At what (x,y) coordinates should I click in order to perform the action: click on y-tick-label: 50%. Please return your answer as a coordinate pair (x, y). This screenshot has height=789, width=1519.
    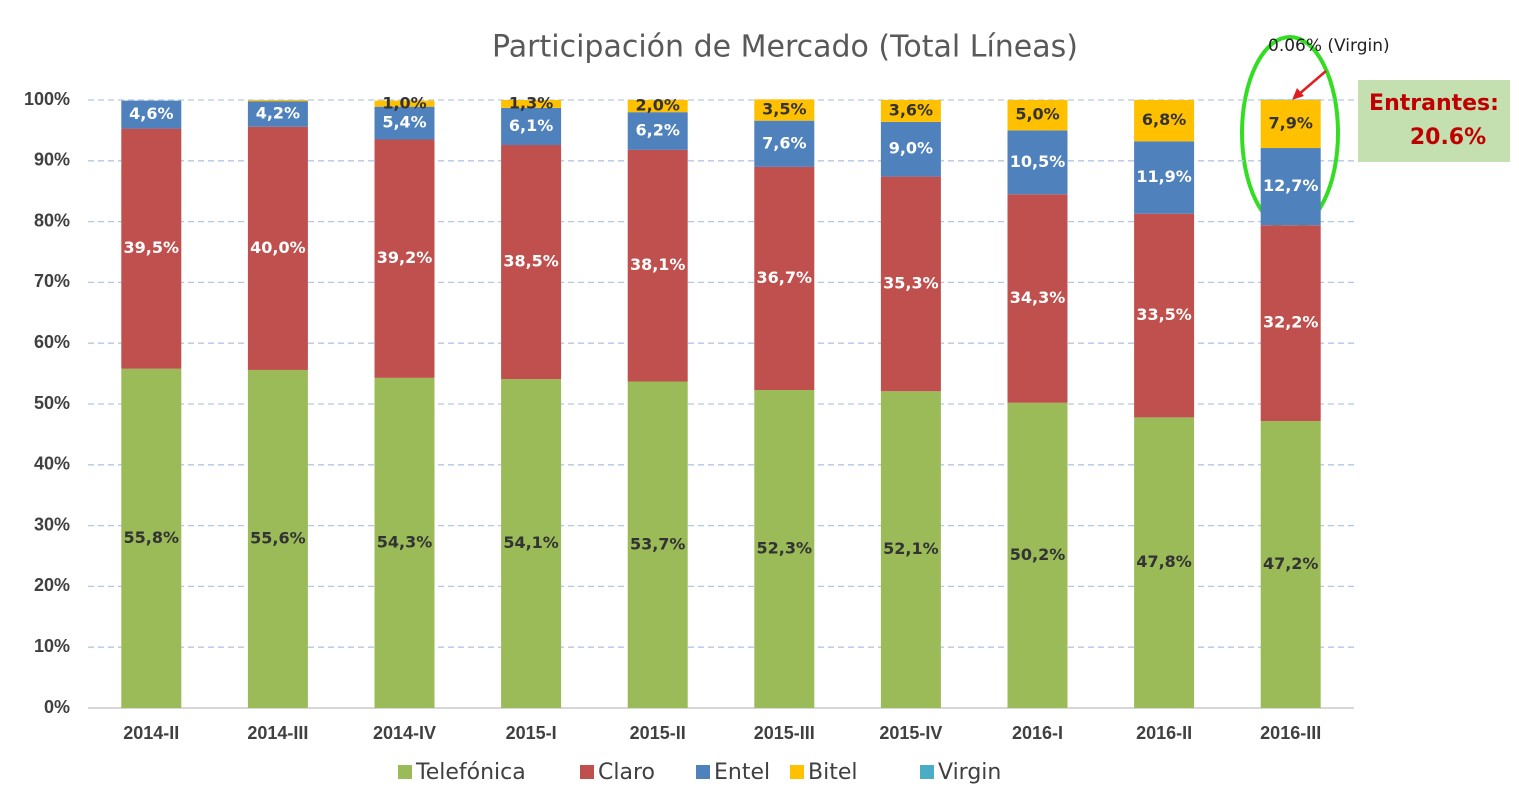
    Looking at the image, I should click on (52, 403).